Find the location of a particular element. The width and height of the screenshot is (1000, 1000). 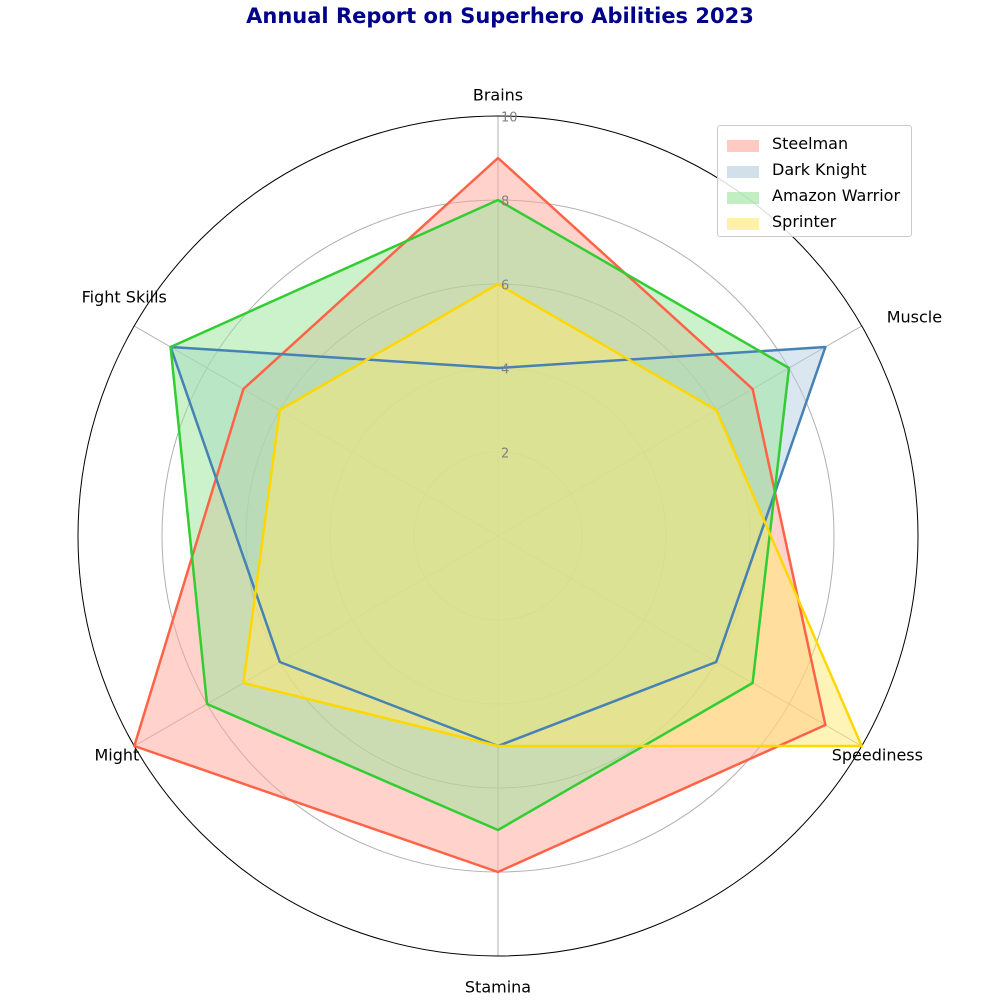

legend-item-dark-knight: Dark Knight is located at coordinates (814, 171).